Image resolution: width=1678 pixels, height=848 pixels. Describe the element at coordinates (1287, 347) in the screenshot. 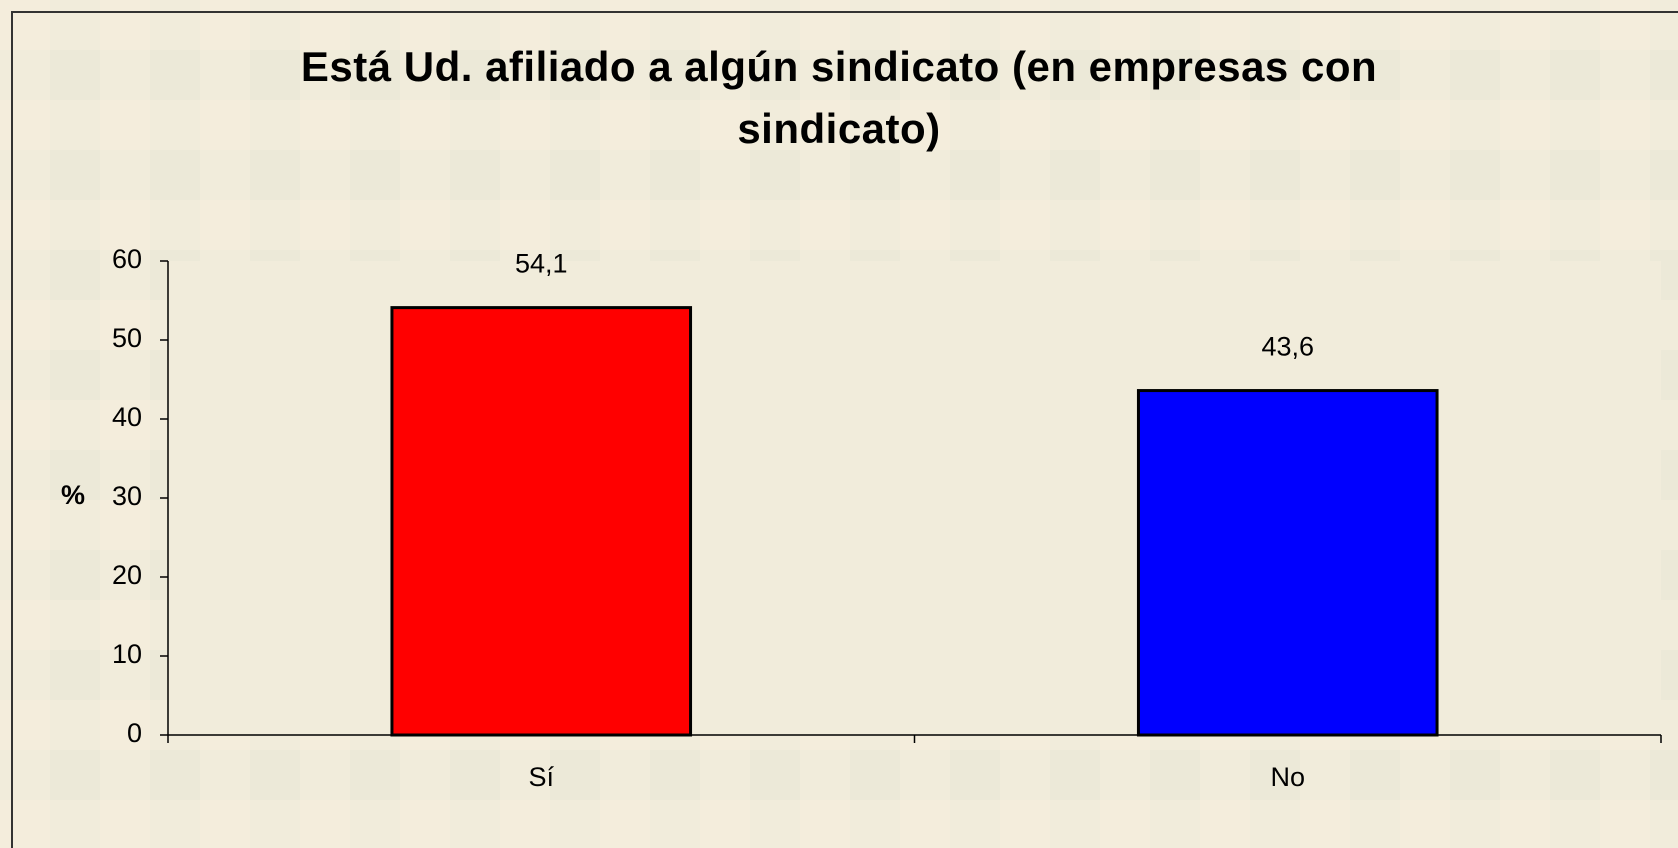

I see `data-label: 43,6` at that location.